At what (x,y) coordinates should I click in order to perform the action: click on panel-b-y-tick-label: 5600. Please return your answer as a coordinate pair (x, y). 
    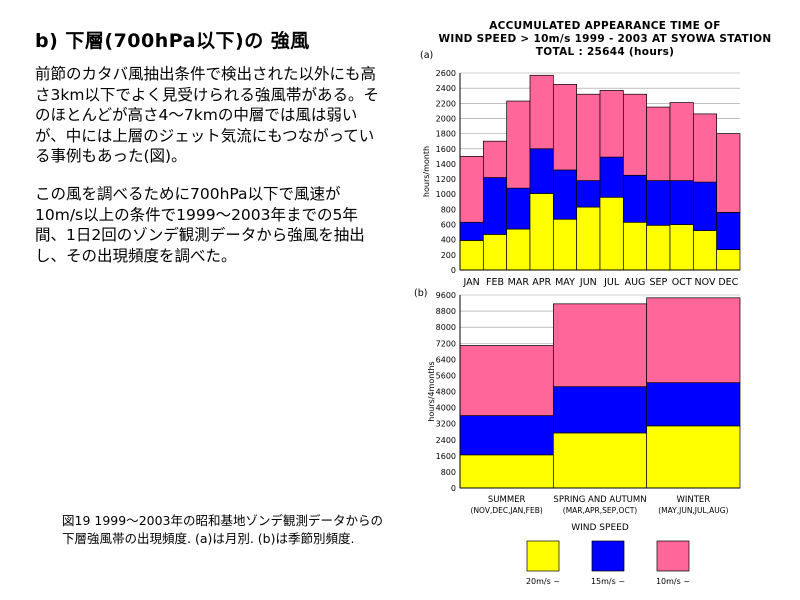
    Looking at the image, I should click on (446, 375).